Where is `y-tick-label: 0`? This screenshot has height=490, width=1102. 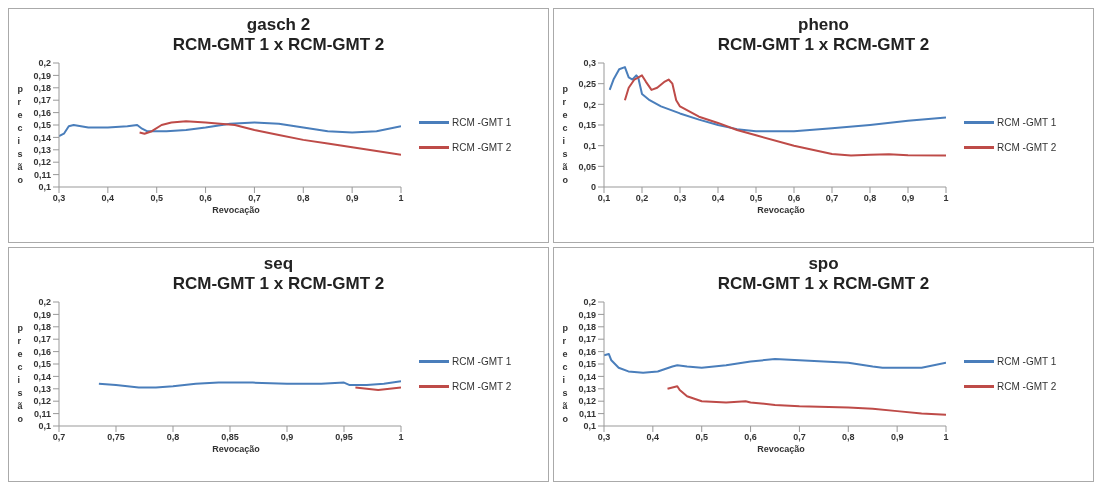
y-tick-label: 0 is located at coordinates (593, 187).